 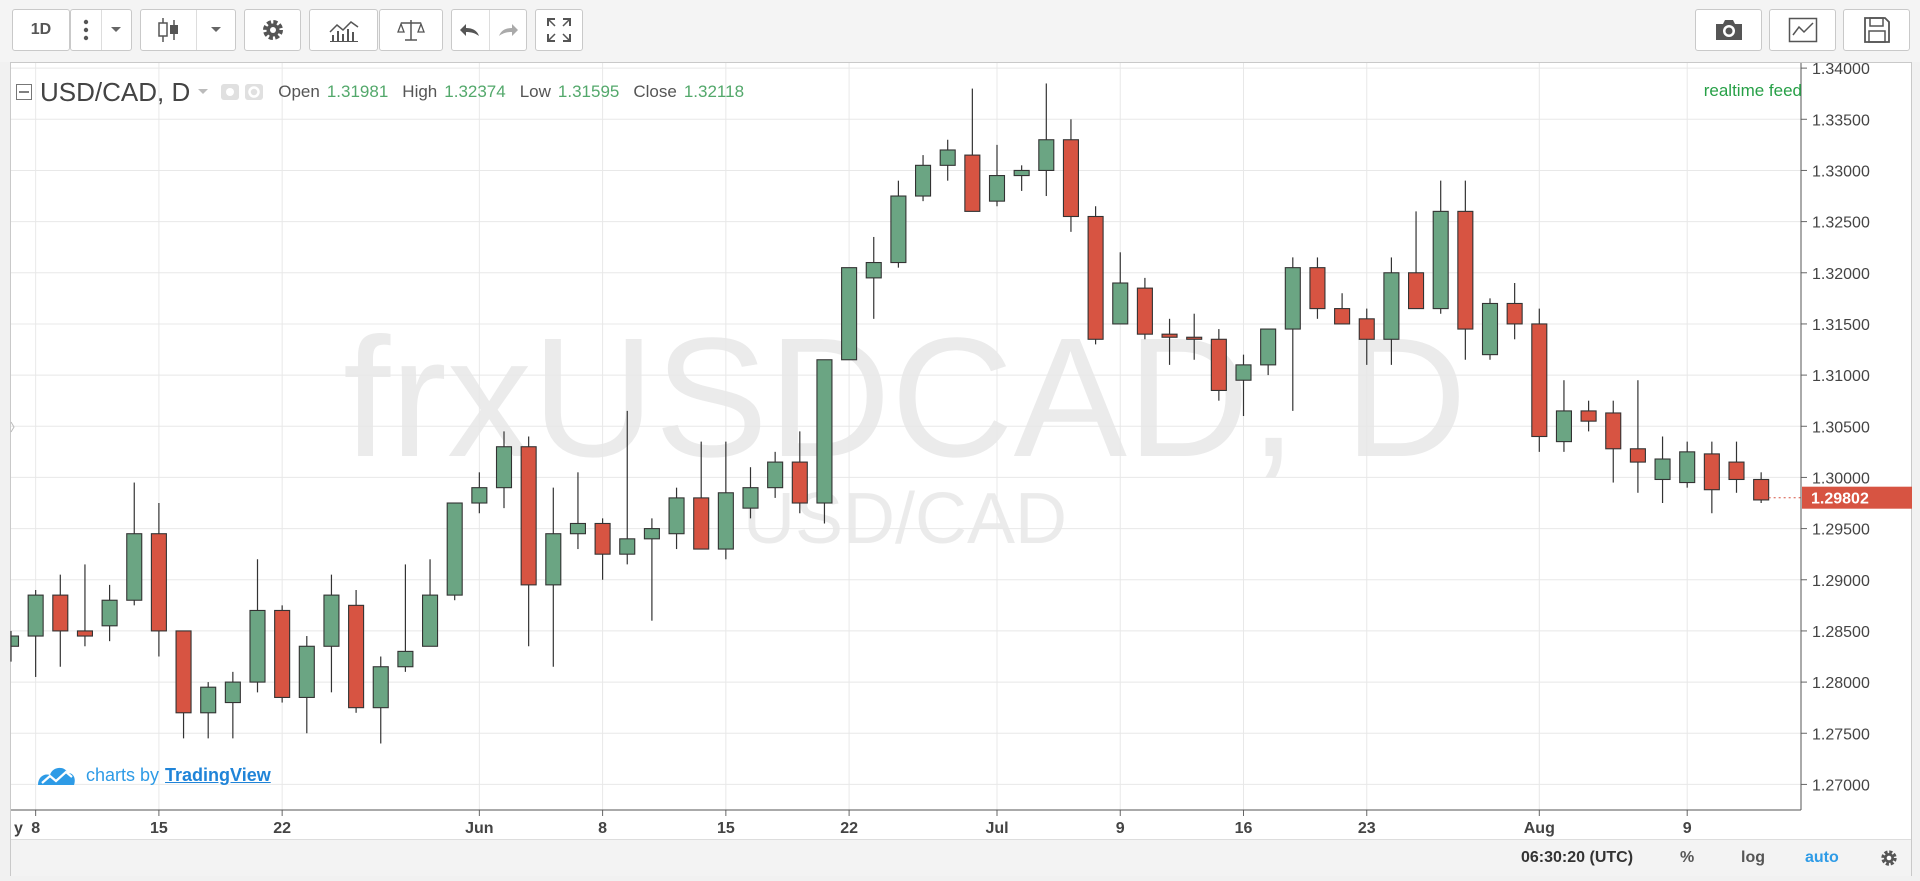 I want to click on x-tick-label: 15, so click(x=159, y=828).